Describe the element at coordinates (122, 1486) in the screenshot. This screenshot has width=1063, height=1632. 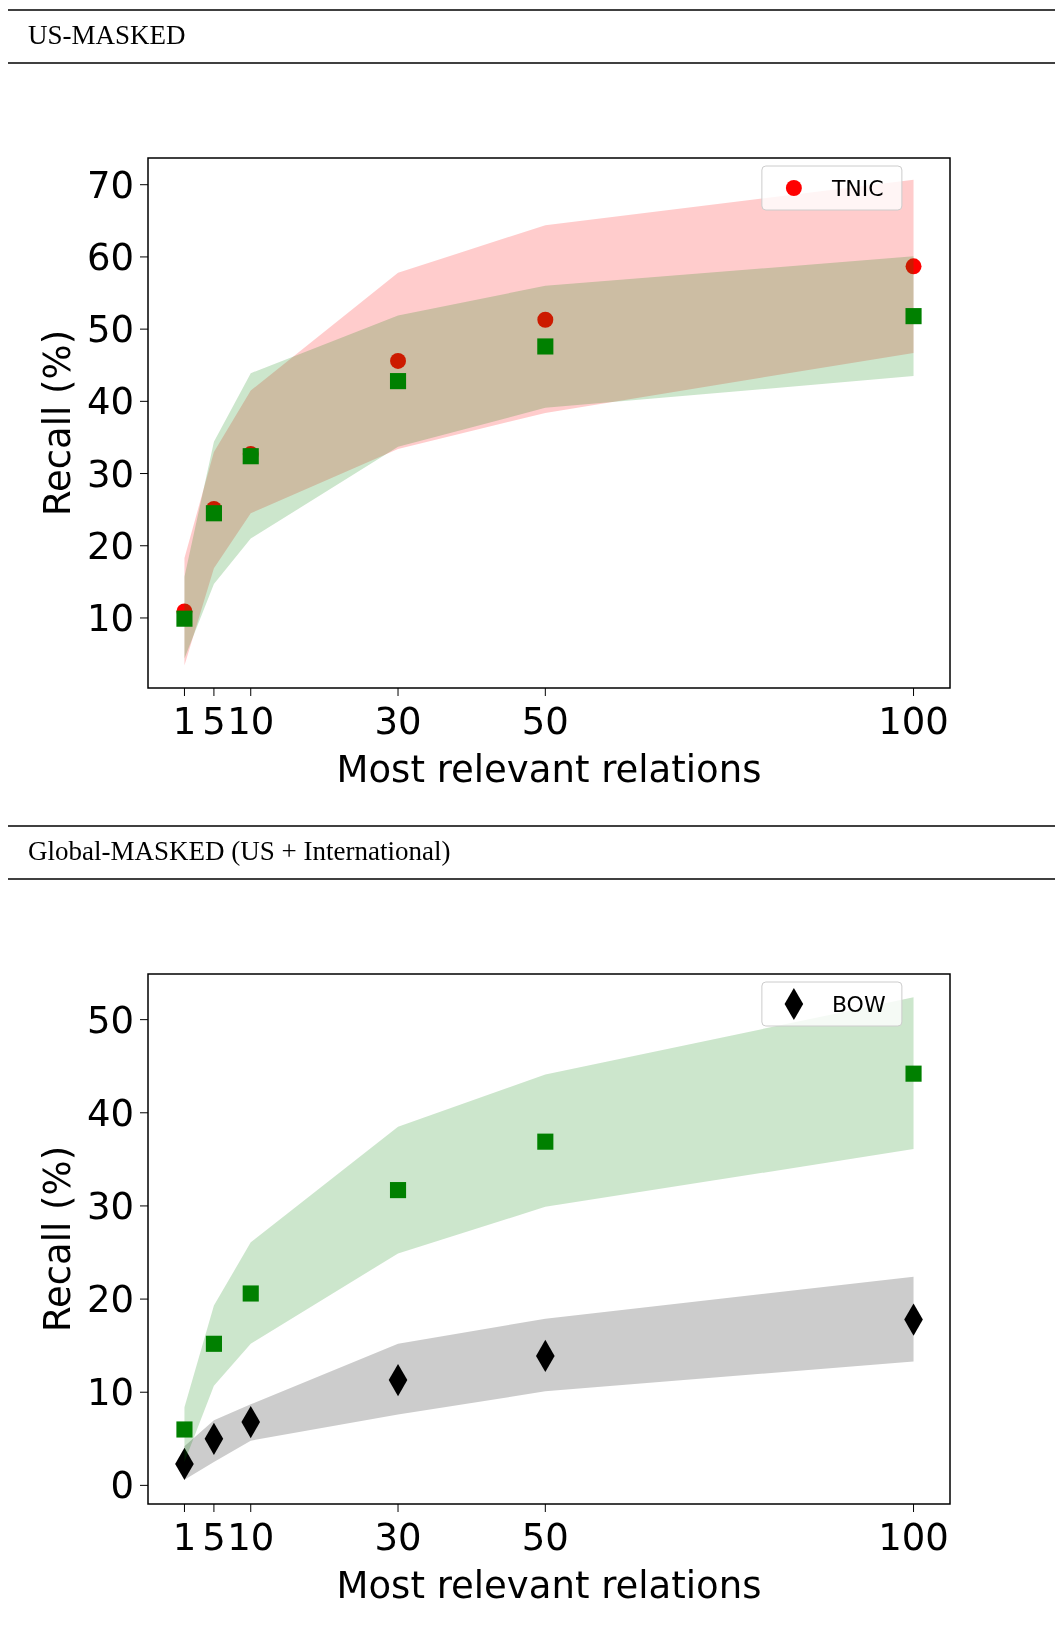
I see `y-tick-label: 0` at that location.